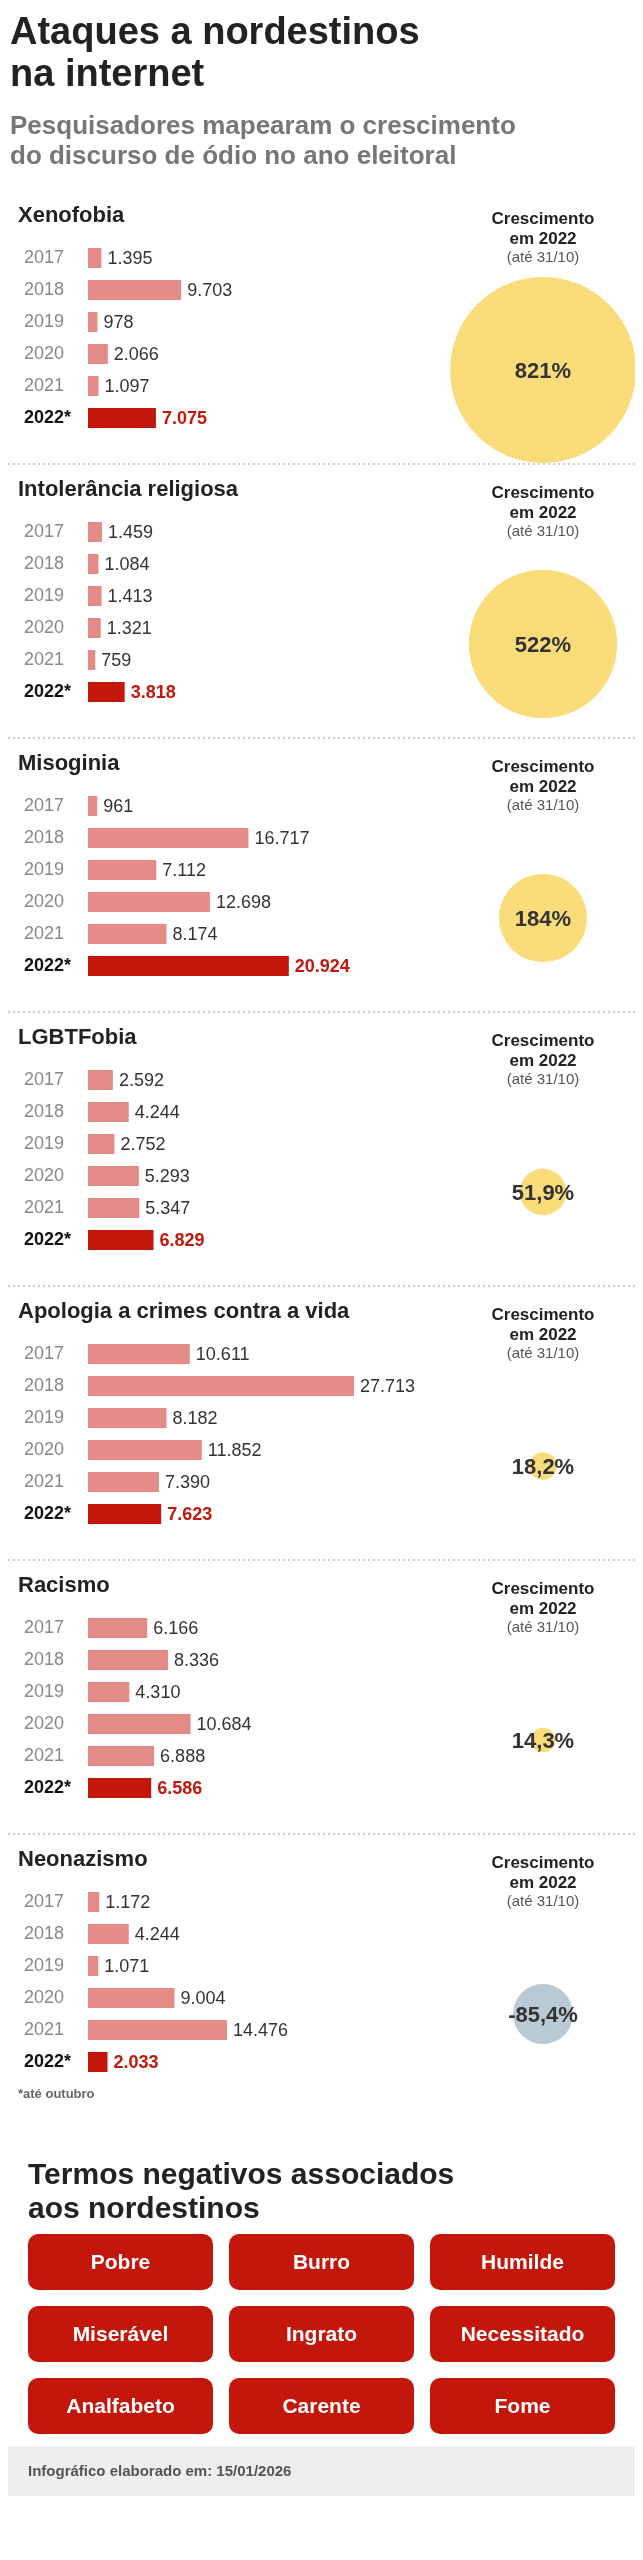 This screenshot has width=643, height=2560. Describe the element at coordinates (183, 1756) in the screenshot. I see `data-label: 6.888` at that location.